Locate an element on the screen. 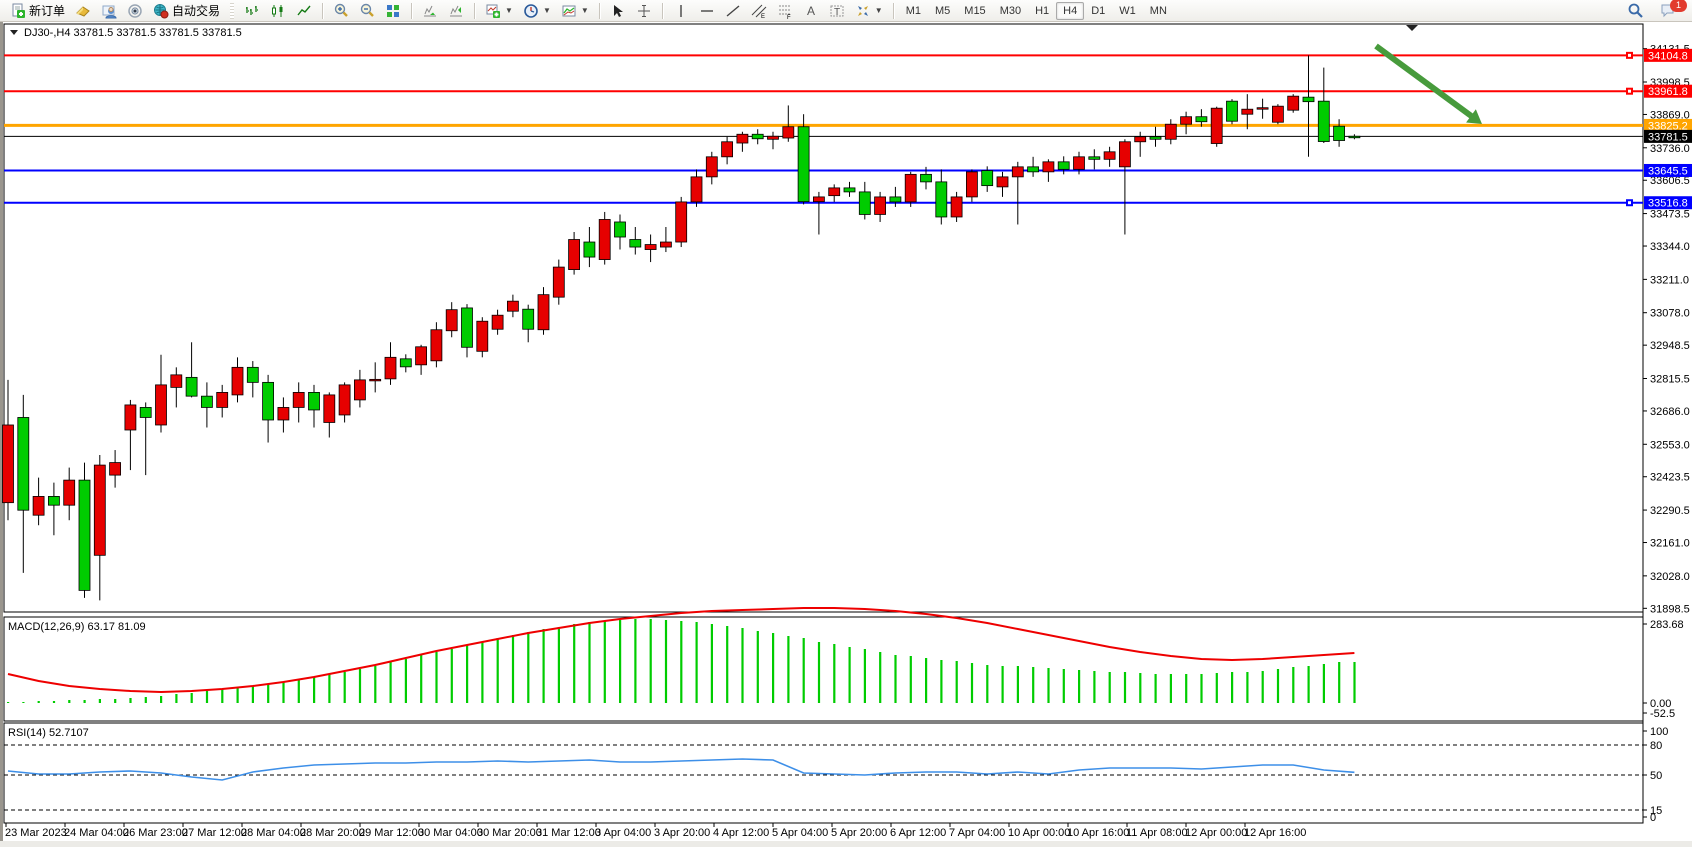 This screenshot has height=847, width=1692. horizontal-line-tool is located at coordinates (707, 11).